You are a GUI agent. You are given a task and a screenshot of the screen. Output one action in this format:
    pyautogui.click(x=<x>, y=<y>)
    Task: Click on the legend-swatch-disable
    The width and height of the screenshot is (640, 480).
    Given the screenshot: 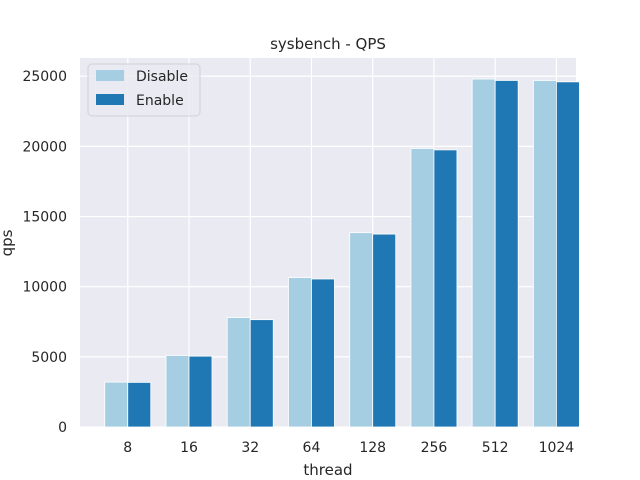 What is the action you would take?
    pyautogui.click(x=110, y=75)
    